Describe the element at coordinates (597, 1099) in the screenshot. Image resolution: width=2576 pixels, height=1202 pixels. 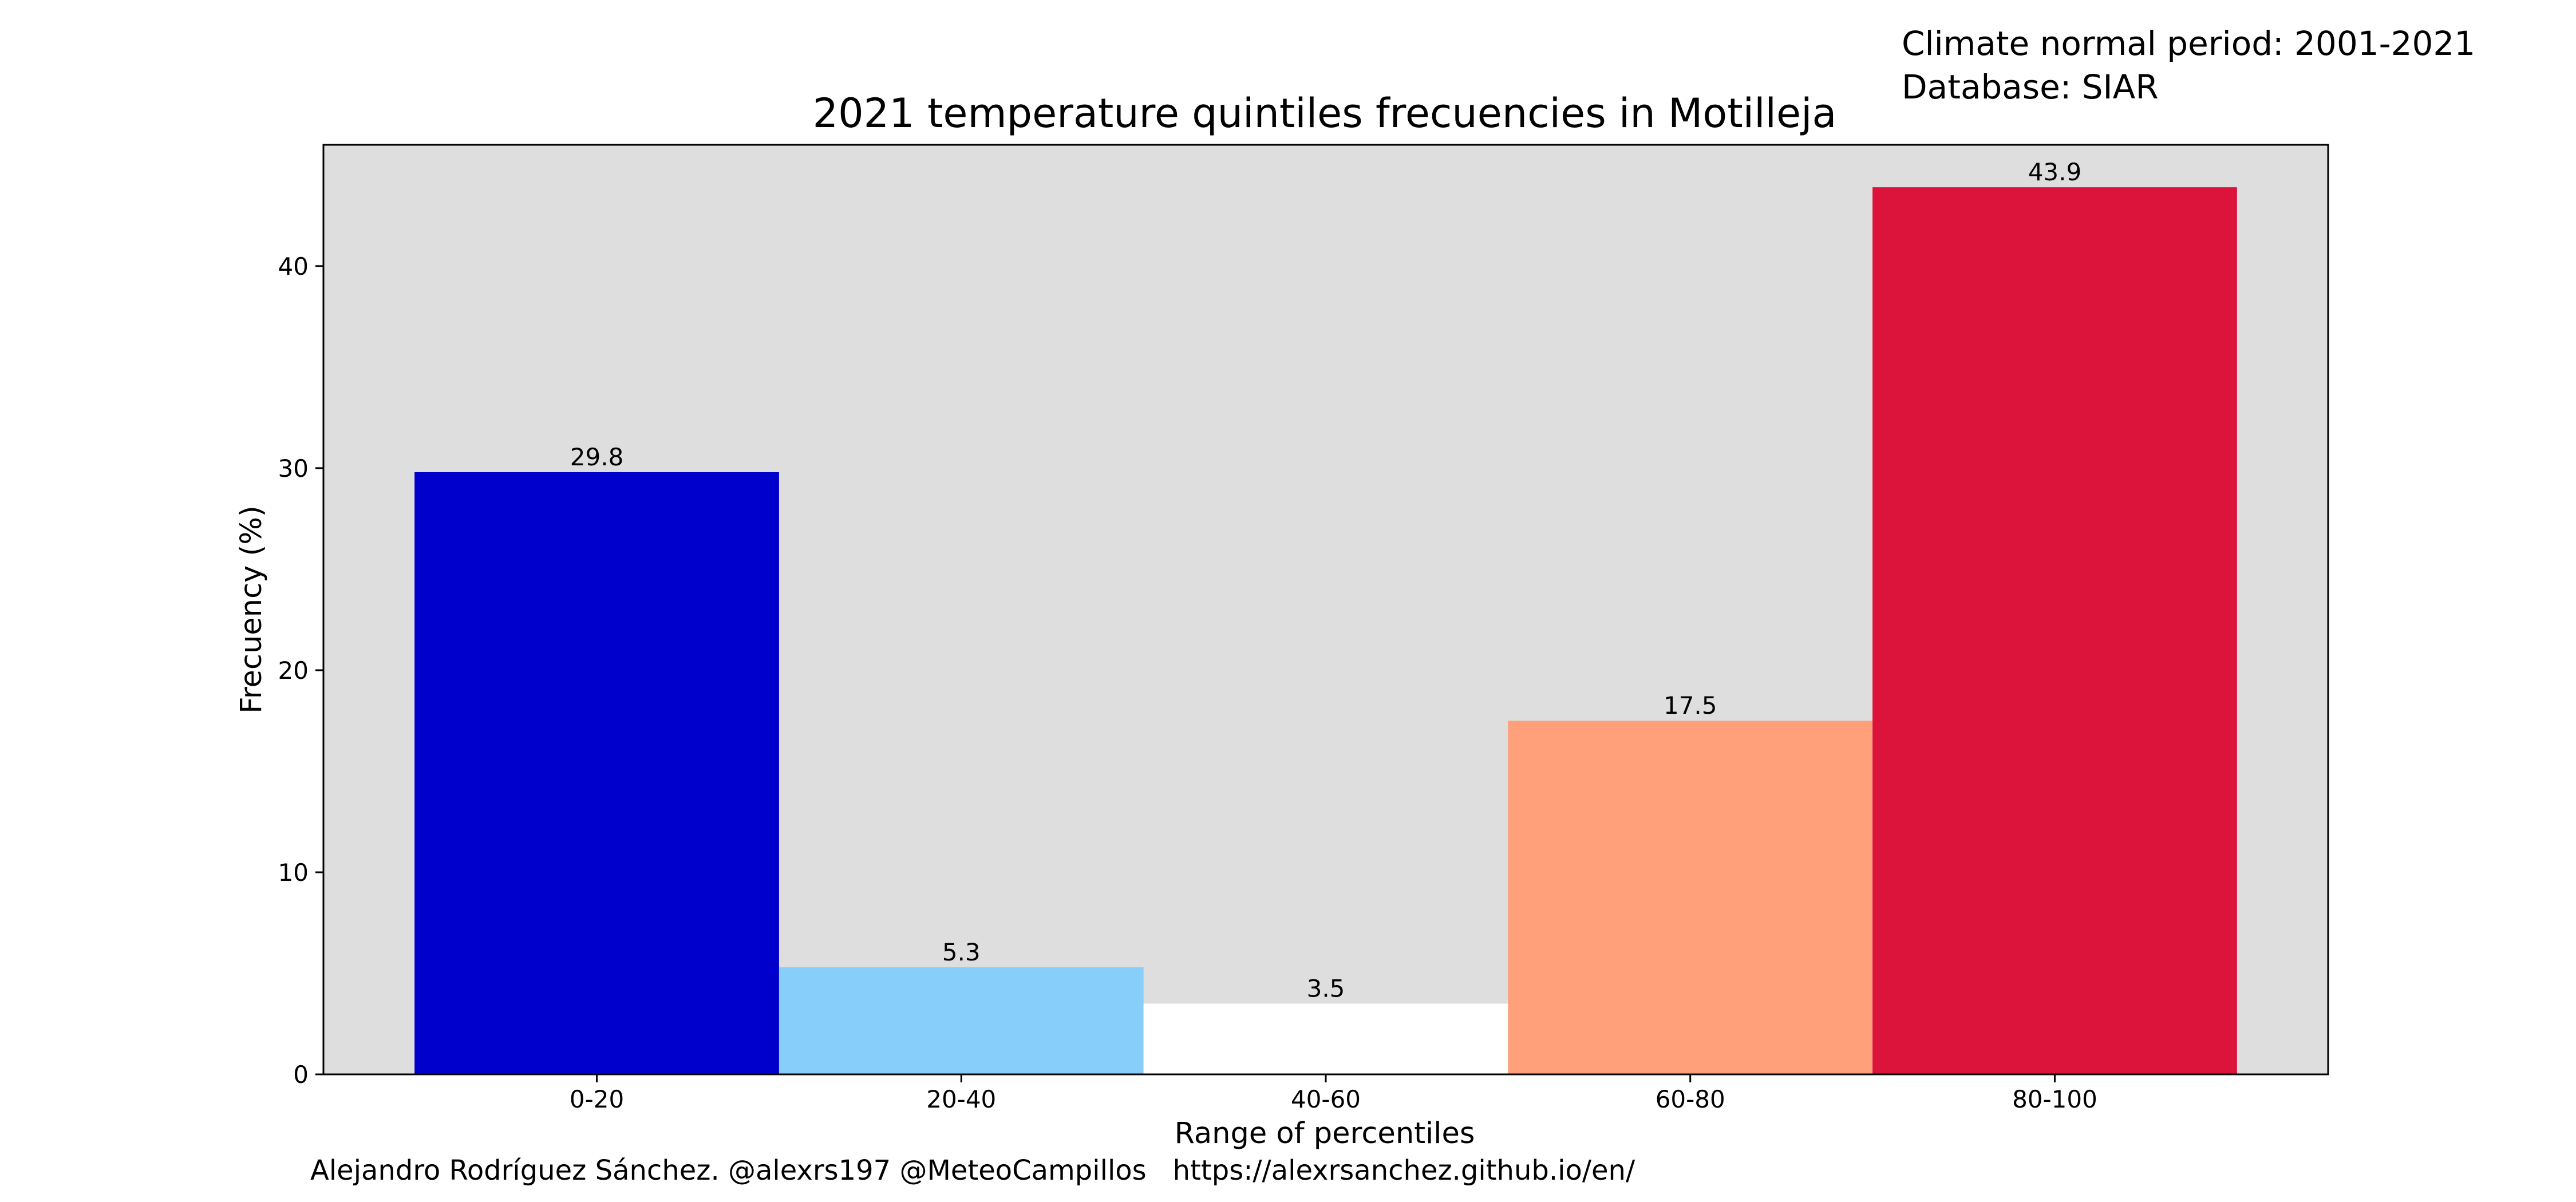
I see `x-tick-label: 0-20` at that location.